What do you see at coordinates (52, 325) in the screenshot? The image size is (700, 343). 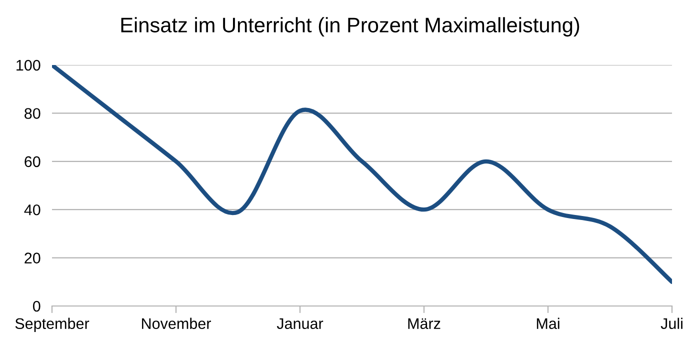 I see `x-tick-label: September` at bounding box center [52, 325].